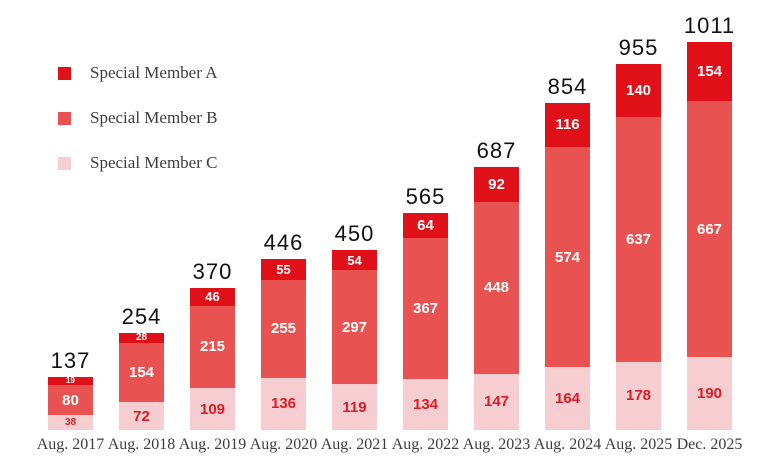 The width and height of the screenshot is (760, 471). I want to click on x-axis-label: Aug. 2025, so click(638, 444).